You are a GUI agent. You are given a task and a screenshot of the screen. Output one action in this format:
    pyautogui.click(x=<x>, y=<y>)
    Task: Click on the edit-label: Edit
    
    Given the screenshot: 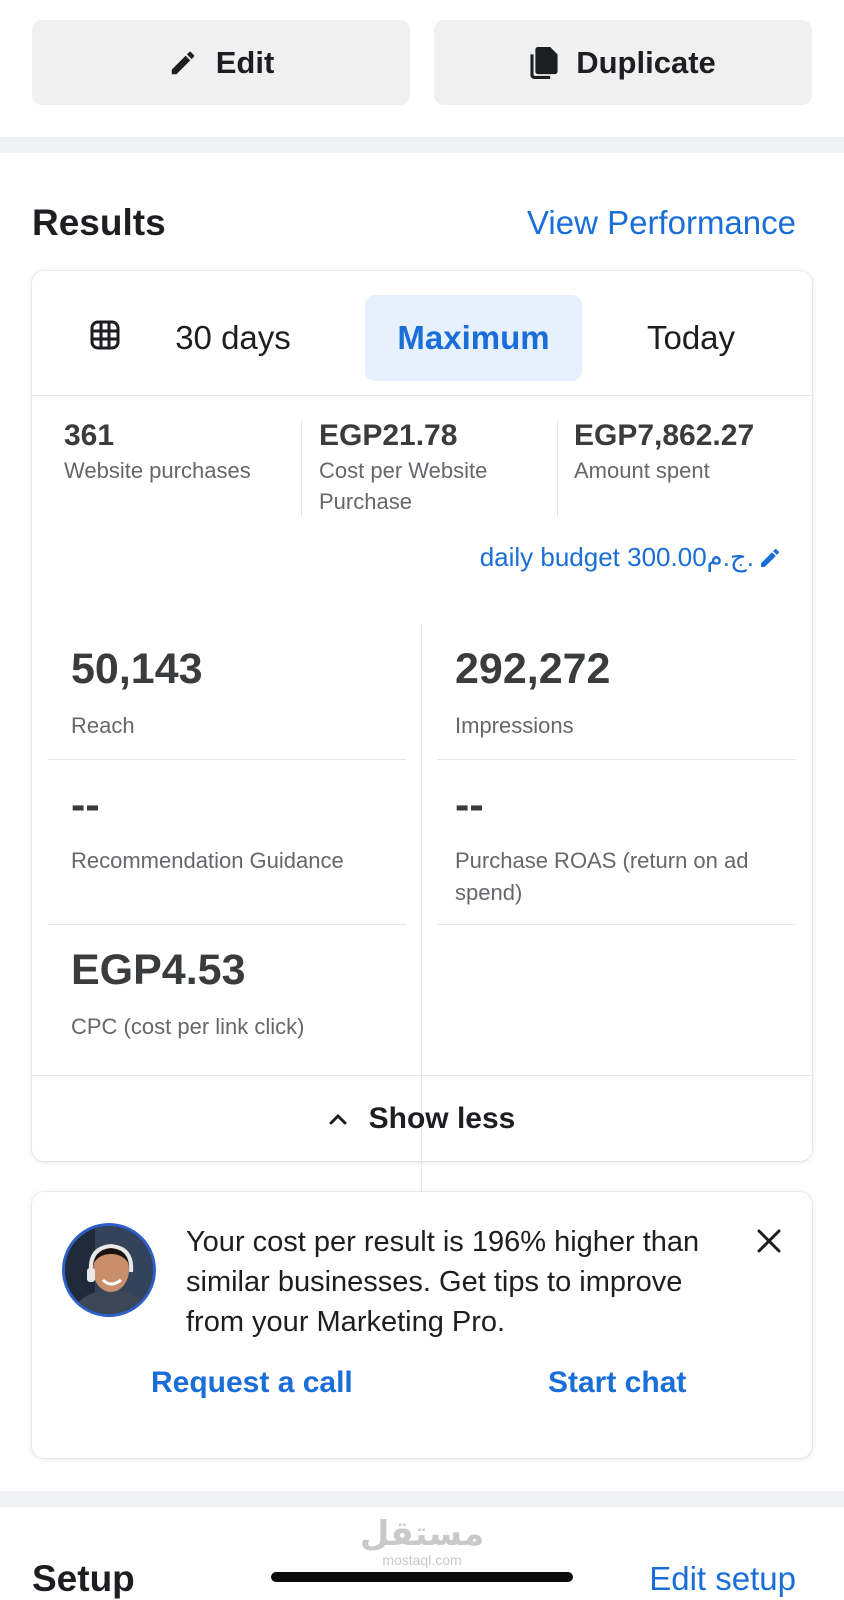 What is the action you would take?
    pyautogui.click(x=245, y=62)
    